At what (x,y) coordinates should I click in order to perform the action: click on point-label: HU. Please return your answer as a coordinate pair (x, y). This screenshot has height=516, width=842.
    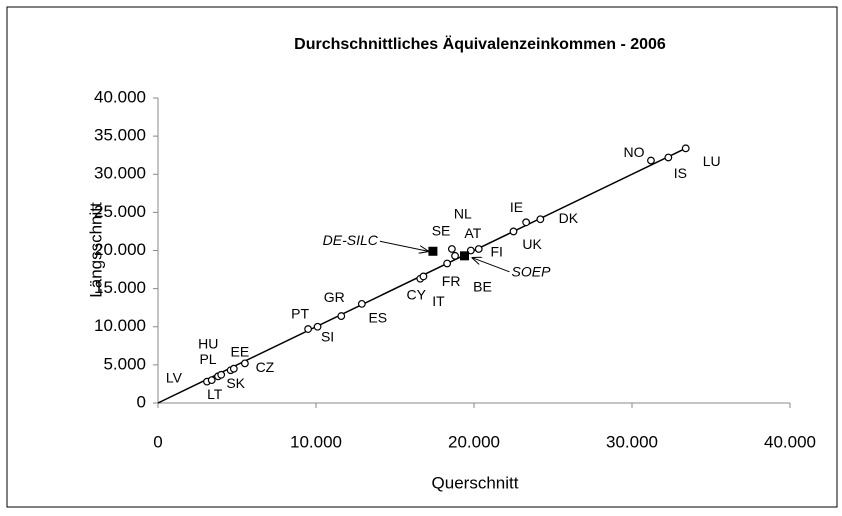
    Looking at the image, I should click on (208, 343).